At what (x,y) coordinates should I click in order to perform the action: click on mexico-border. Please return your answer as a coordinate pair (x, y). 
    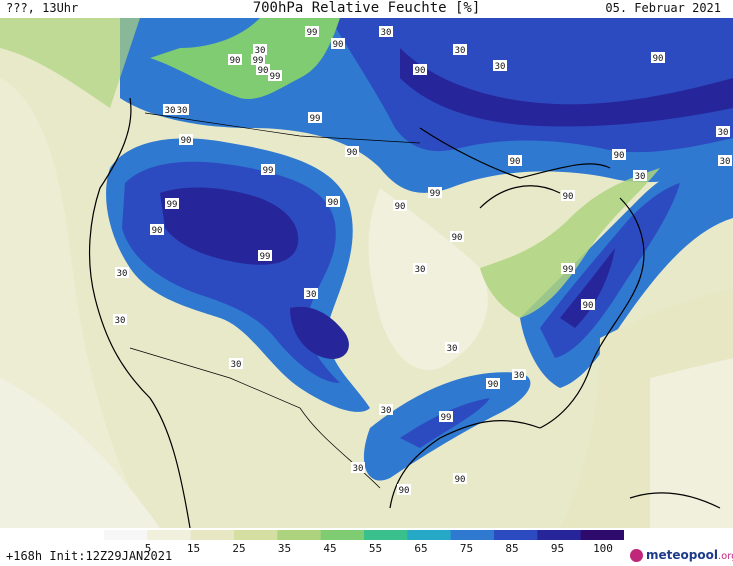
    Looking at the image, I should click on (255, 418).